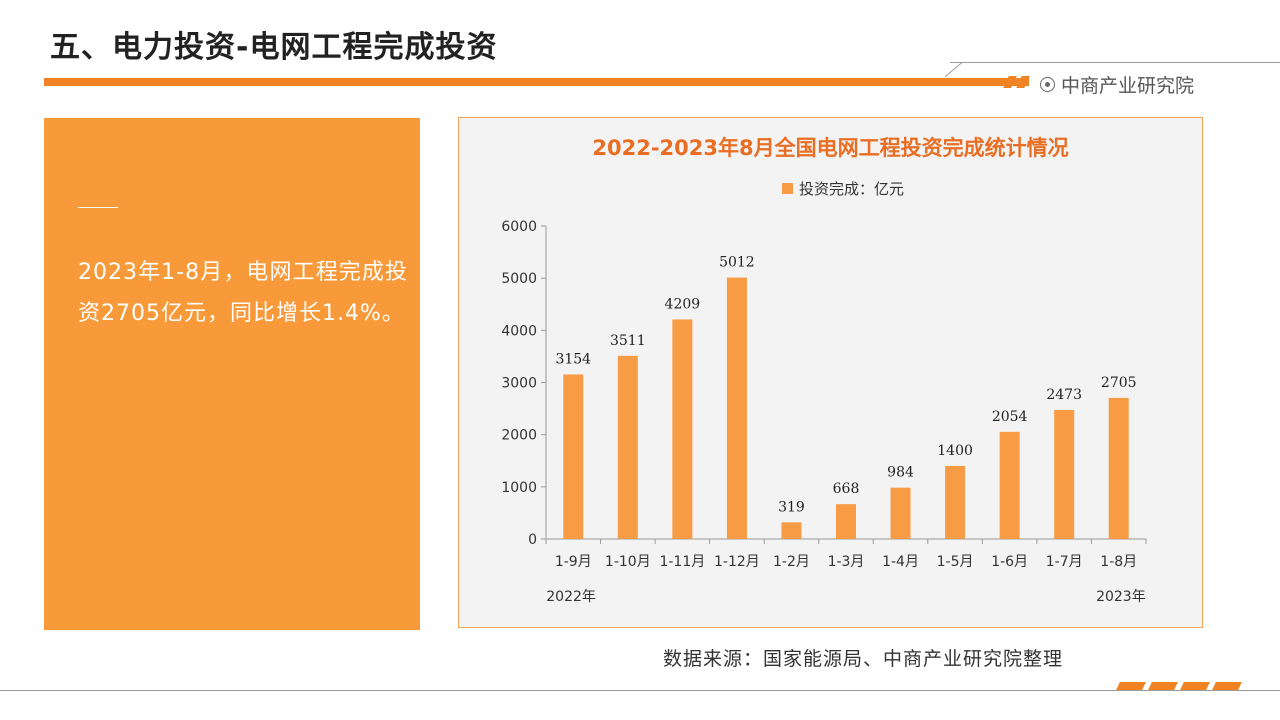 This screenshot has width=1280, height=720. What do you see at coordinates (787, 188) in the screenshot?
I see `legend-swatch` at bounding box center [787, 188].